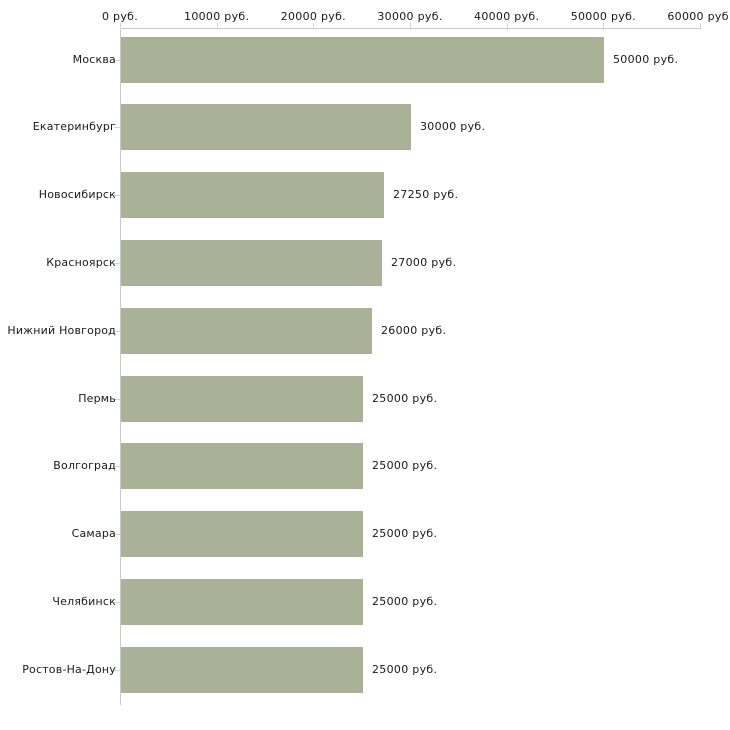 The width and height of the screenshot is (730, 730). I want to click on x-axis-tick-label: 0 руб., so click(120, 16).